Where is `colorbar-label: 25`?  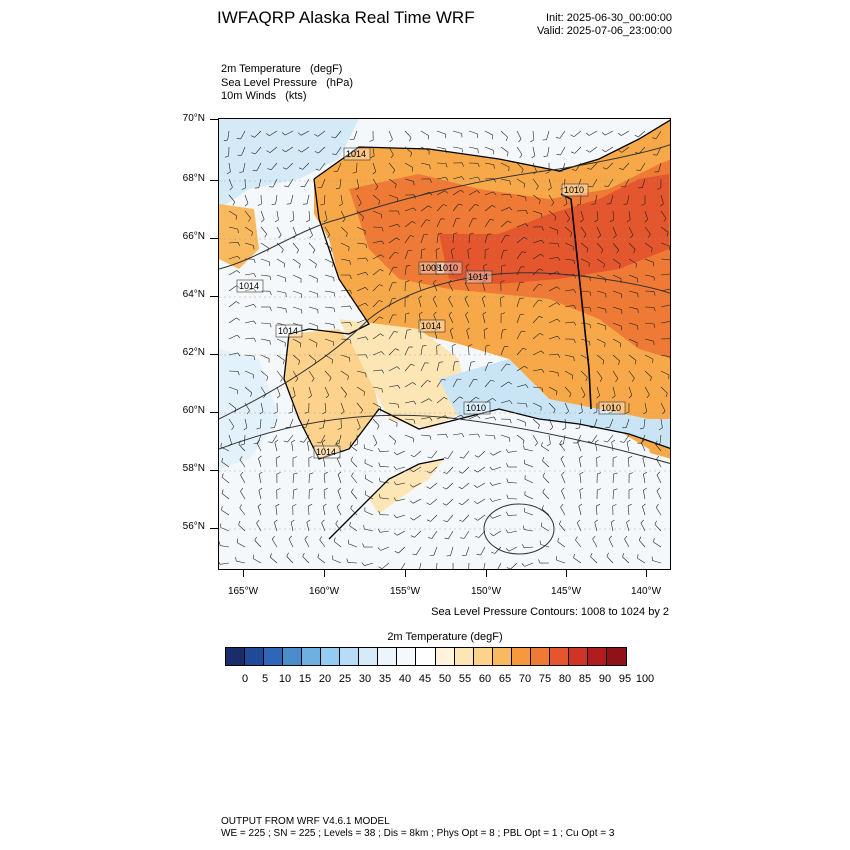
colorbar-label: 25 is located at coordinates (345, 679).